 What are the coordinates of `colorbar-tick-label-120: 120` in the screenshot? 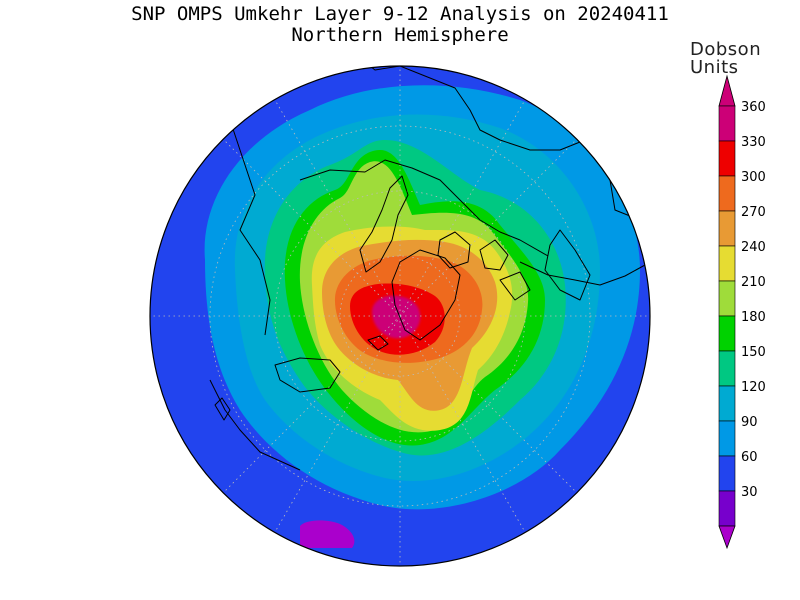 It's located at (753, 387).